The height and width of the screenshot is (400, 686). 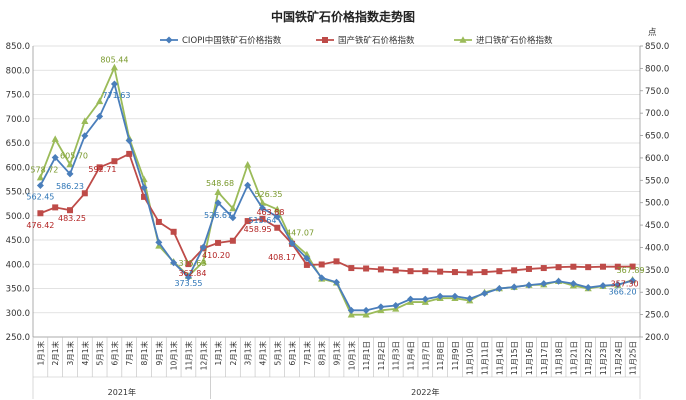 I want to click on right-tick-label: 500.0, so click(x=657, y=204).